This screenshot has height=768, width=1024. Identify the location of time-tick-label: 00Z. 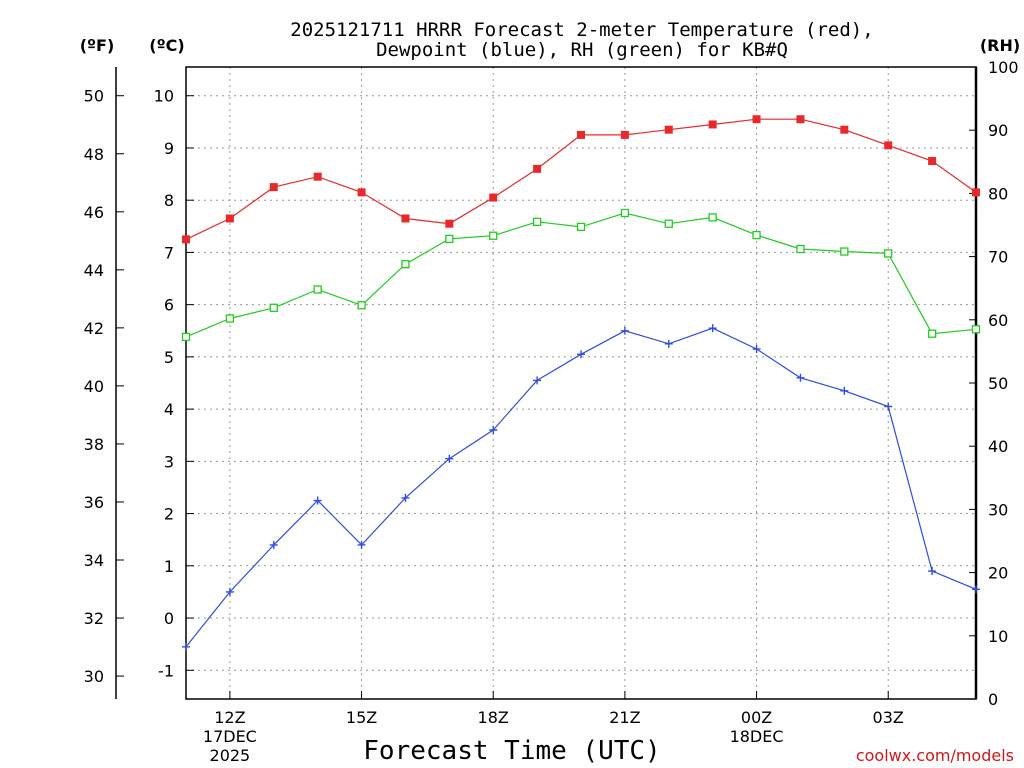
(756, 717).